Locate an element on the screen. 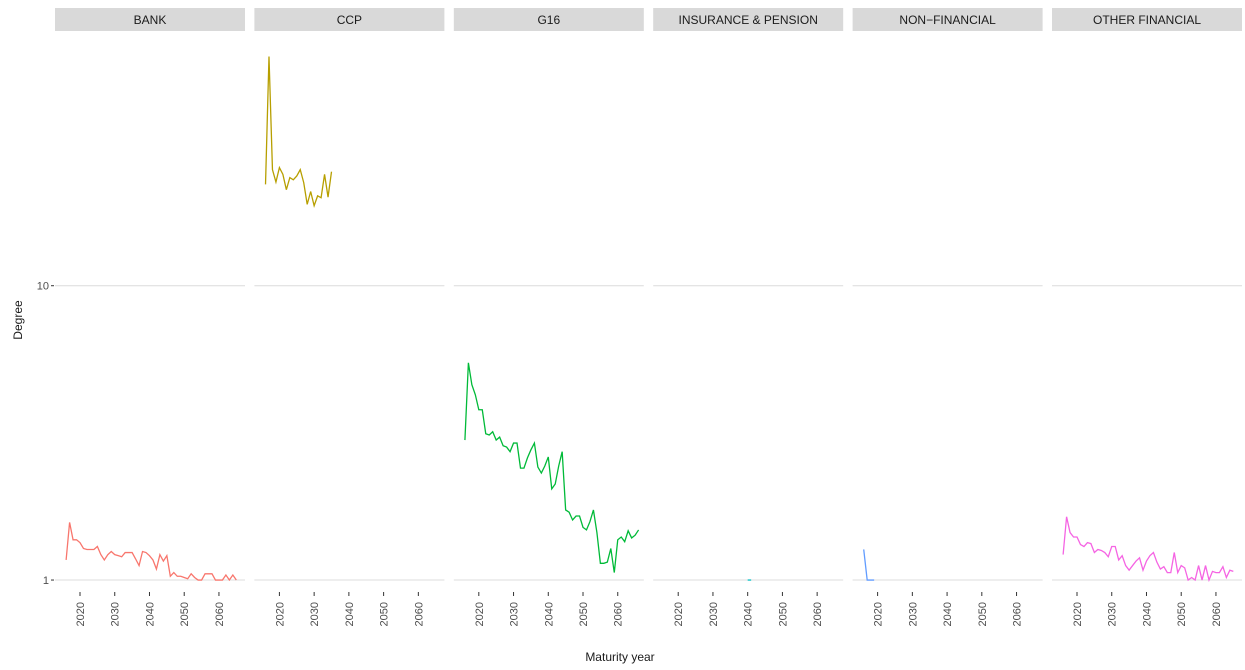 The image size is (1245, 670). facet-title: CCP is located at coordinates (349, 20).